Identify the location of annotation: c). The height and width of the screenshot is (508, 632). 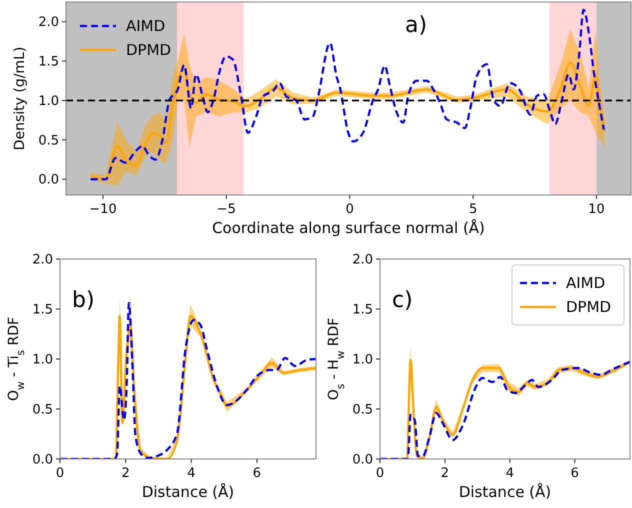
(402, 300).